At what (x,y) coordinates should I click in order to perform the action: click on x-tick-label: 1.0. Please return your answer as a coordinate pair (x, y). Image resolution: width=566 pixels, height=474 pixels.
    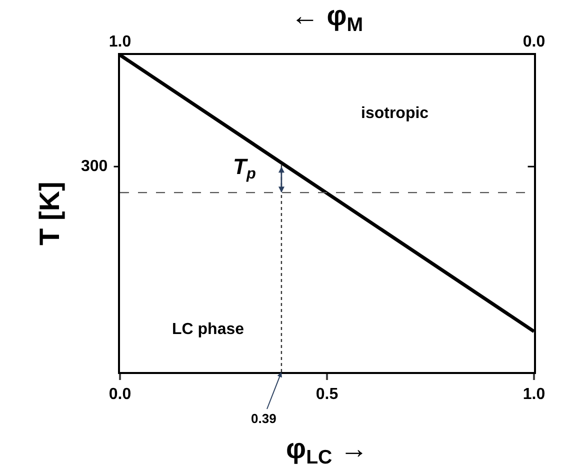
    Looking at the image, I should click on (534, 395).